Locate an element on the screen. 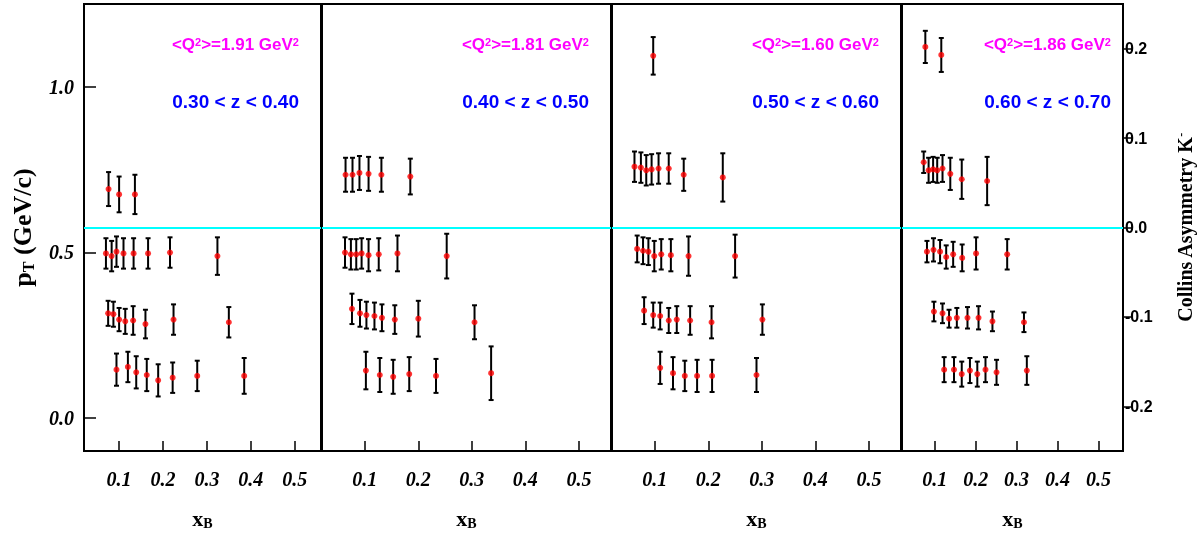 The image size is (1203, 542). y2-tick-label: 0.1 is located at coordinates (1136, 138).